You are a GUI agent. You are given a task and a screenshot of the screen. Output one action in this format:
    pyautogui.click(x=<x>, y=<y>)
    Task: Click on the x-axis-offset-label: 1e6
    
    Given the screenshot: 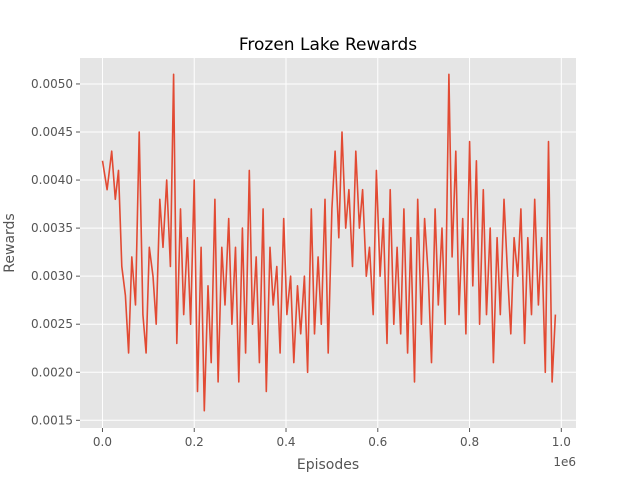 What is the action you would take?
    pyautogui.click(x=564, y=462)
    